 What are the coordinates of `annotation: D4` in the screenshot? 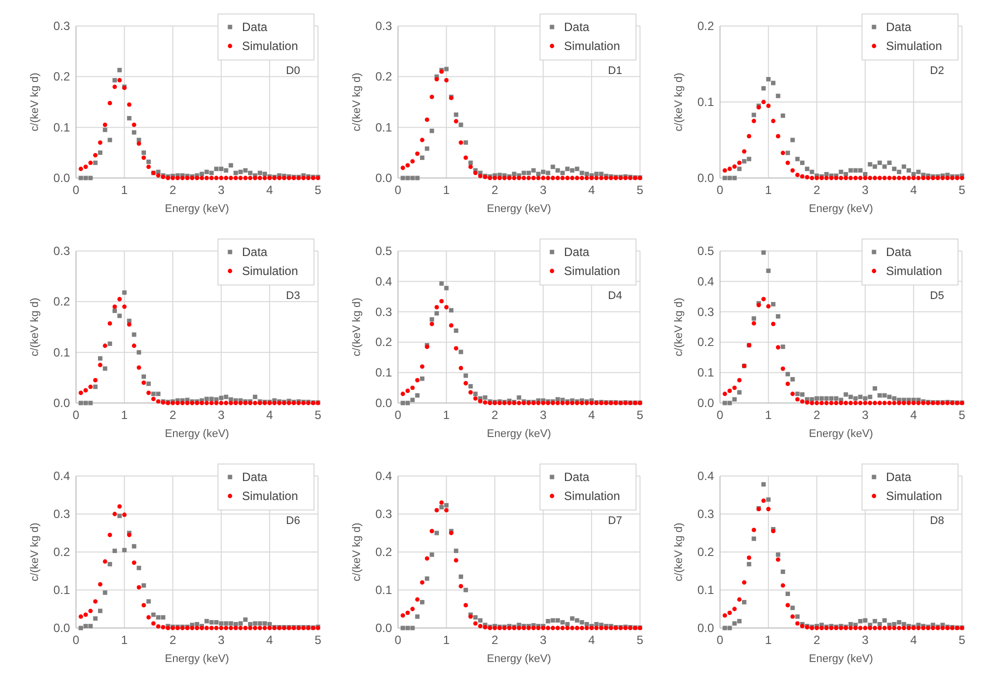 It's located at (615, 296).